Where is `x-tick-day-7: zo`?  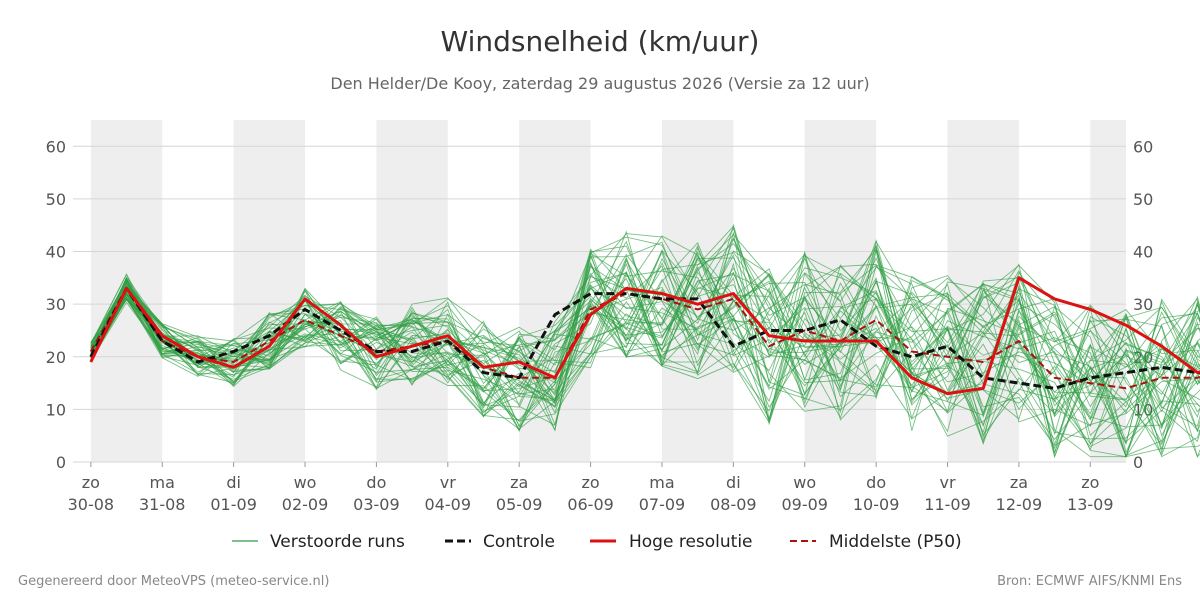
x-tick-day-7: zo is located at coordinates (590, 482).